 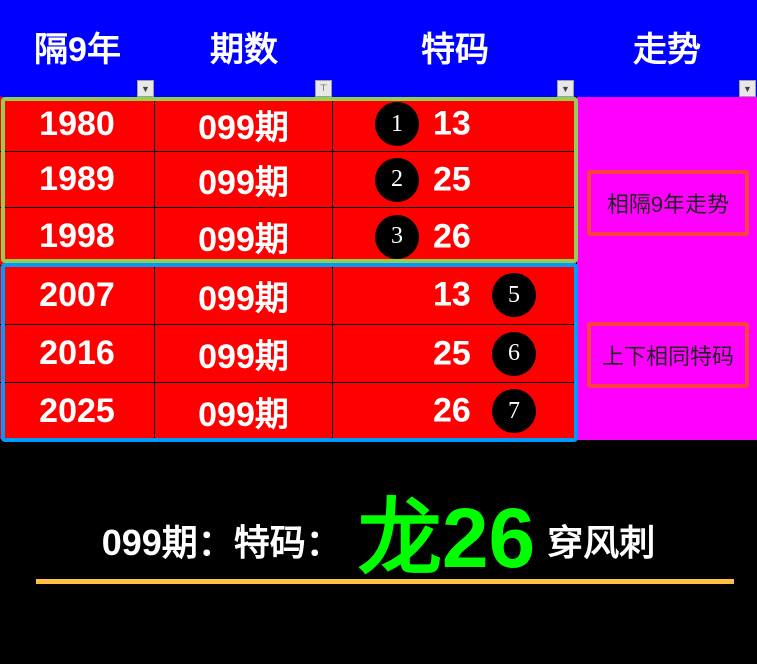 I want to click on code-cell: 2 25, so click(x=455, y=180).